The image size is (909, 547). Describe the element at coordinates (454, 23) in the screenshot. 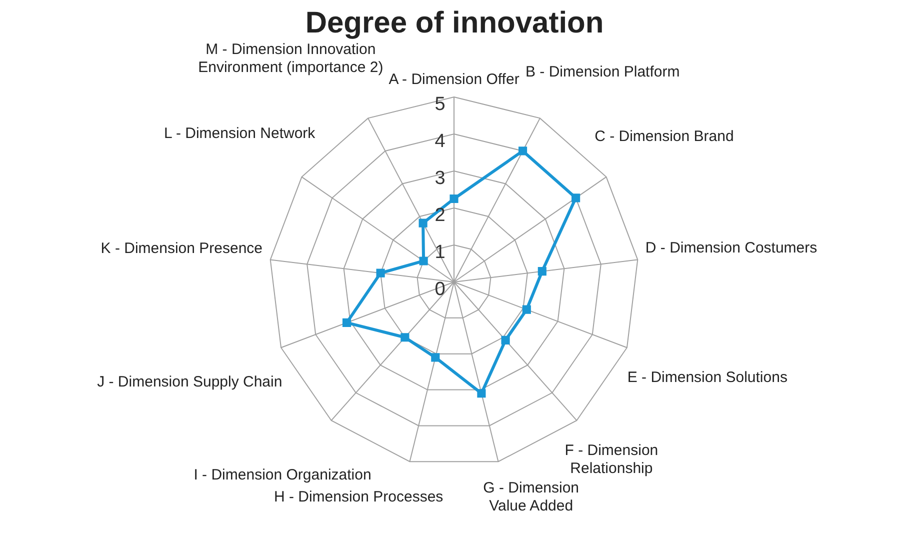

I see `chart-title: Degree of innovation` at that location.